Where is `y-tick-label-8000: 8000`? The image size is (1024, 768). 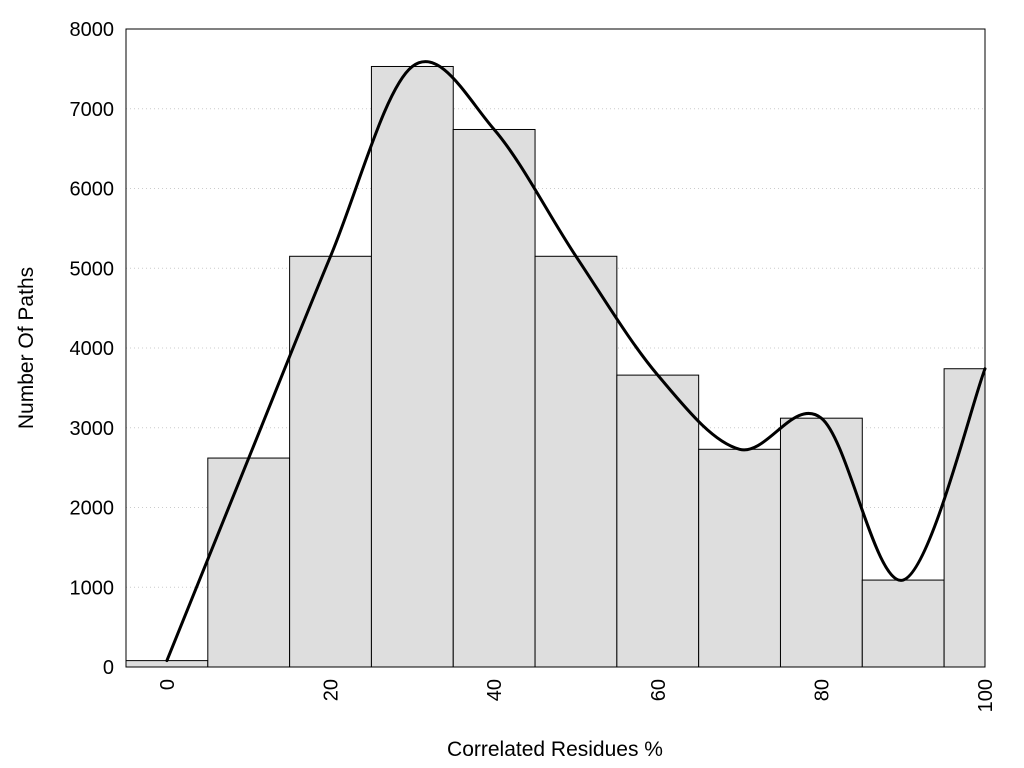
y-tick-label-8000: 8000 is located at coordinates (92, 30).